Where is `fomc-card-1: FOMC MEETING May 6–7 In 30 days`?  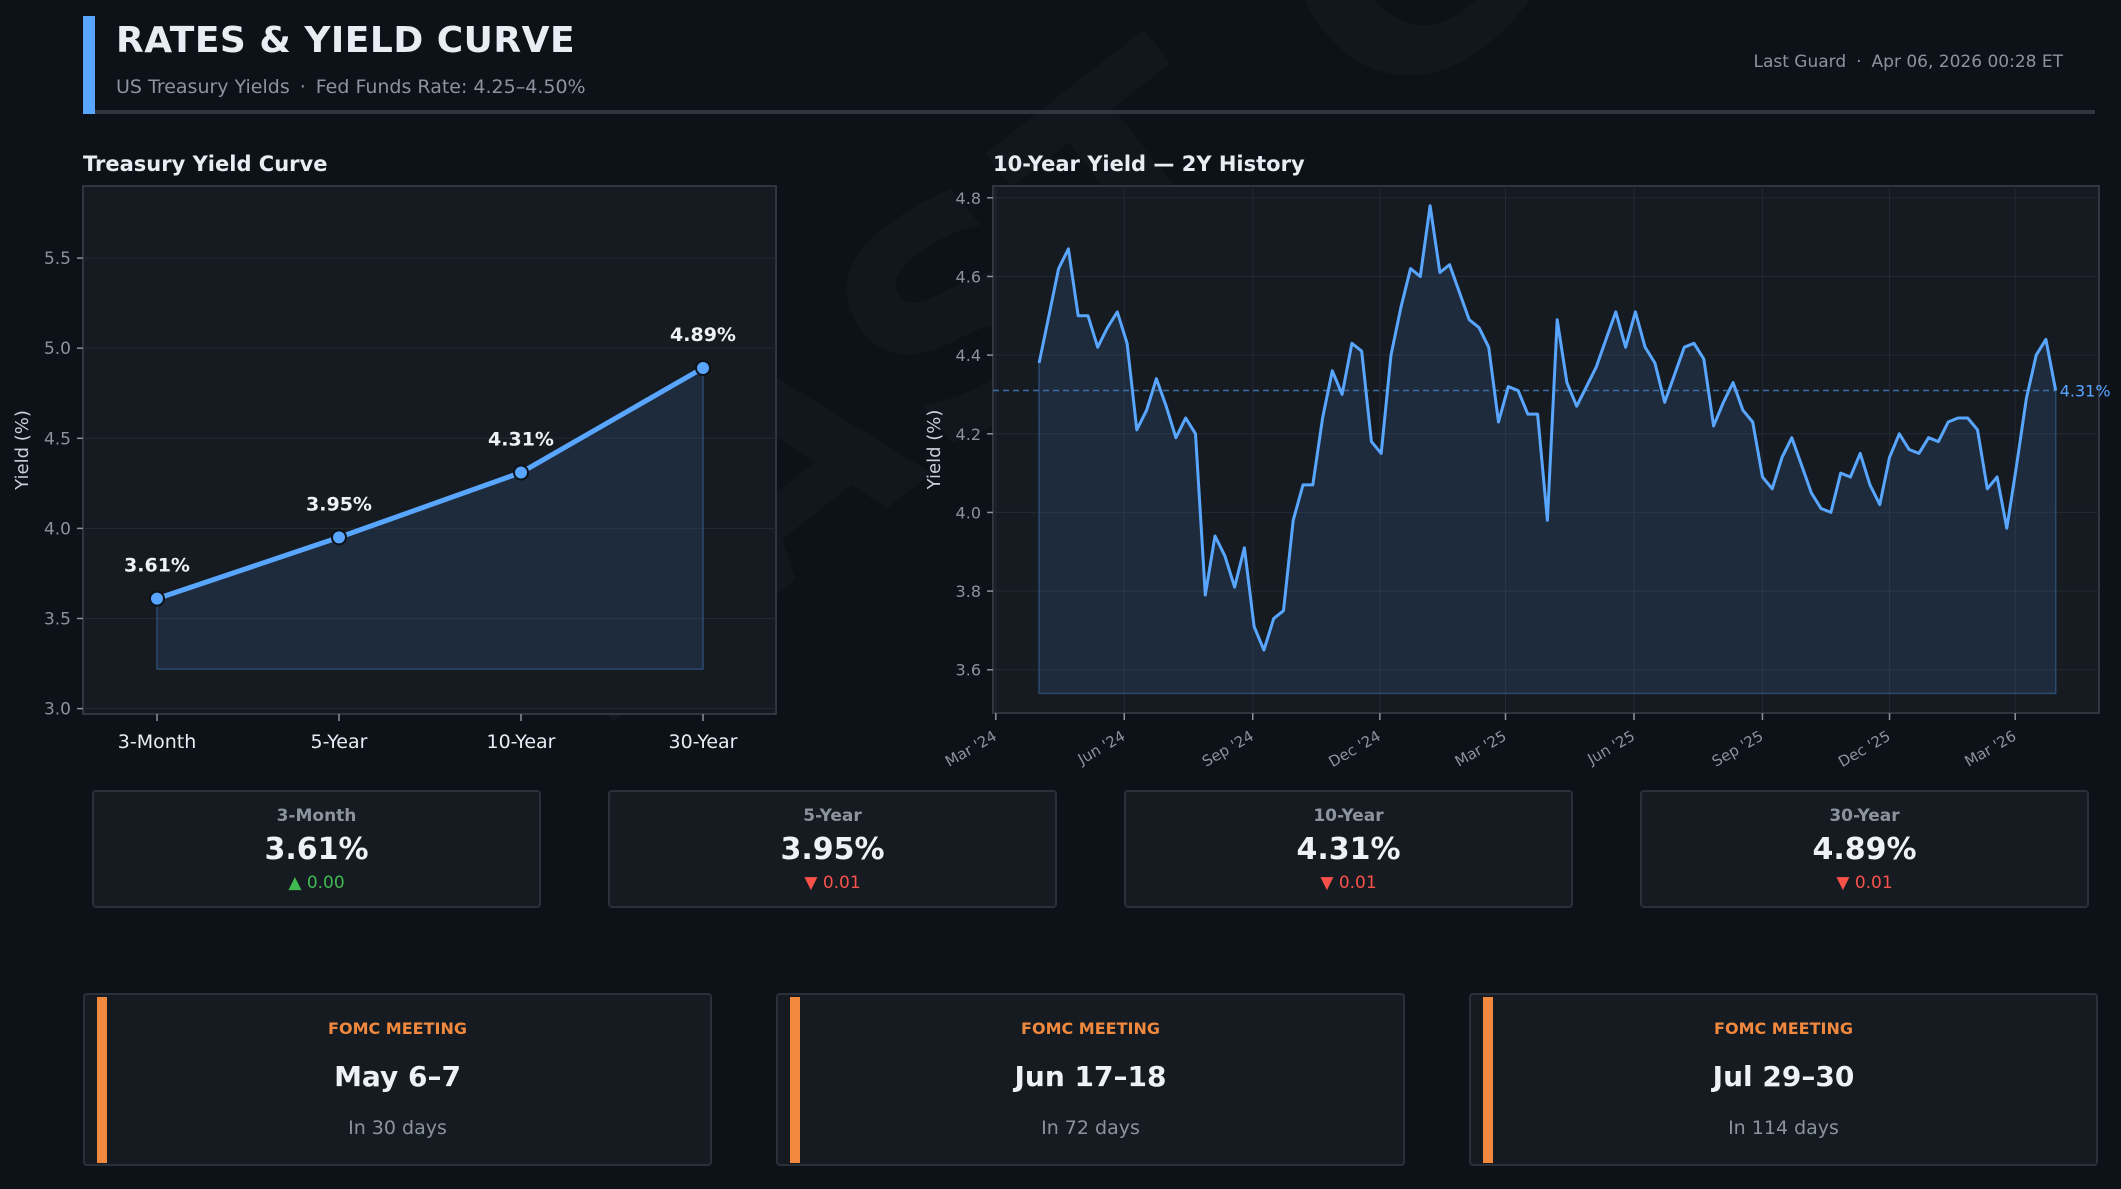
fomc-card-1: FOMC MEETING May 6–7 In 30 days is located at coordinates (397, 1079).